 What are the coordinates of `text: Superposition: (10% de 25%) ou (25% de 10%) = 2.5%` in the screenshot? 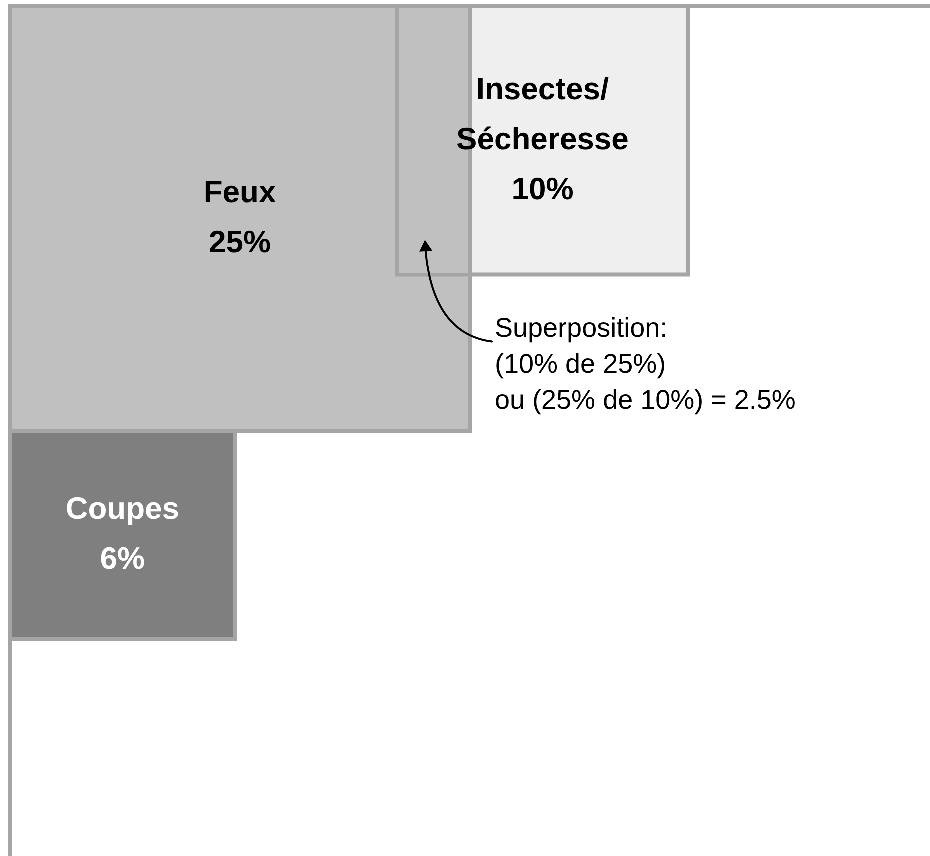 It's located at (645, 363).